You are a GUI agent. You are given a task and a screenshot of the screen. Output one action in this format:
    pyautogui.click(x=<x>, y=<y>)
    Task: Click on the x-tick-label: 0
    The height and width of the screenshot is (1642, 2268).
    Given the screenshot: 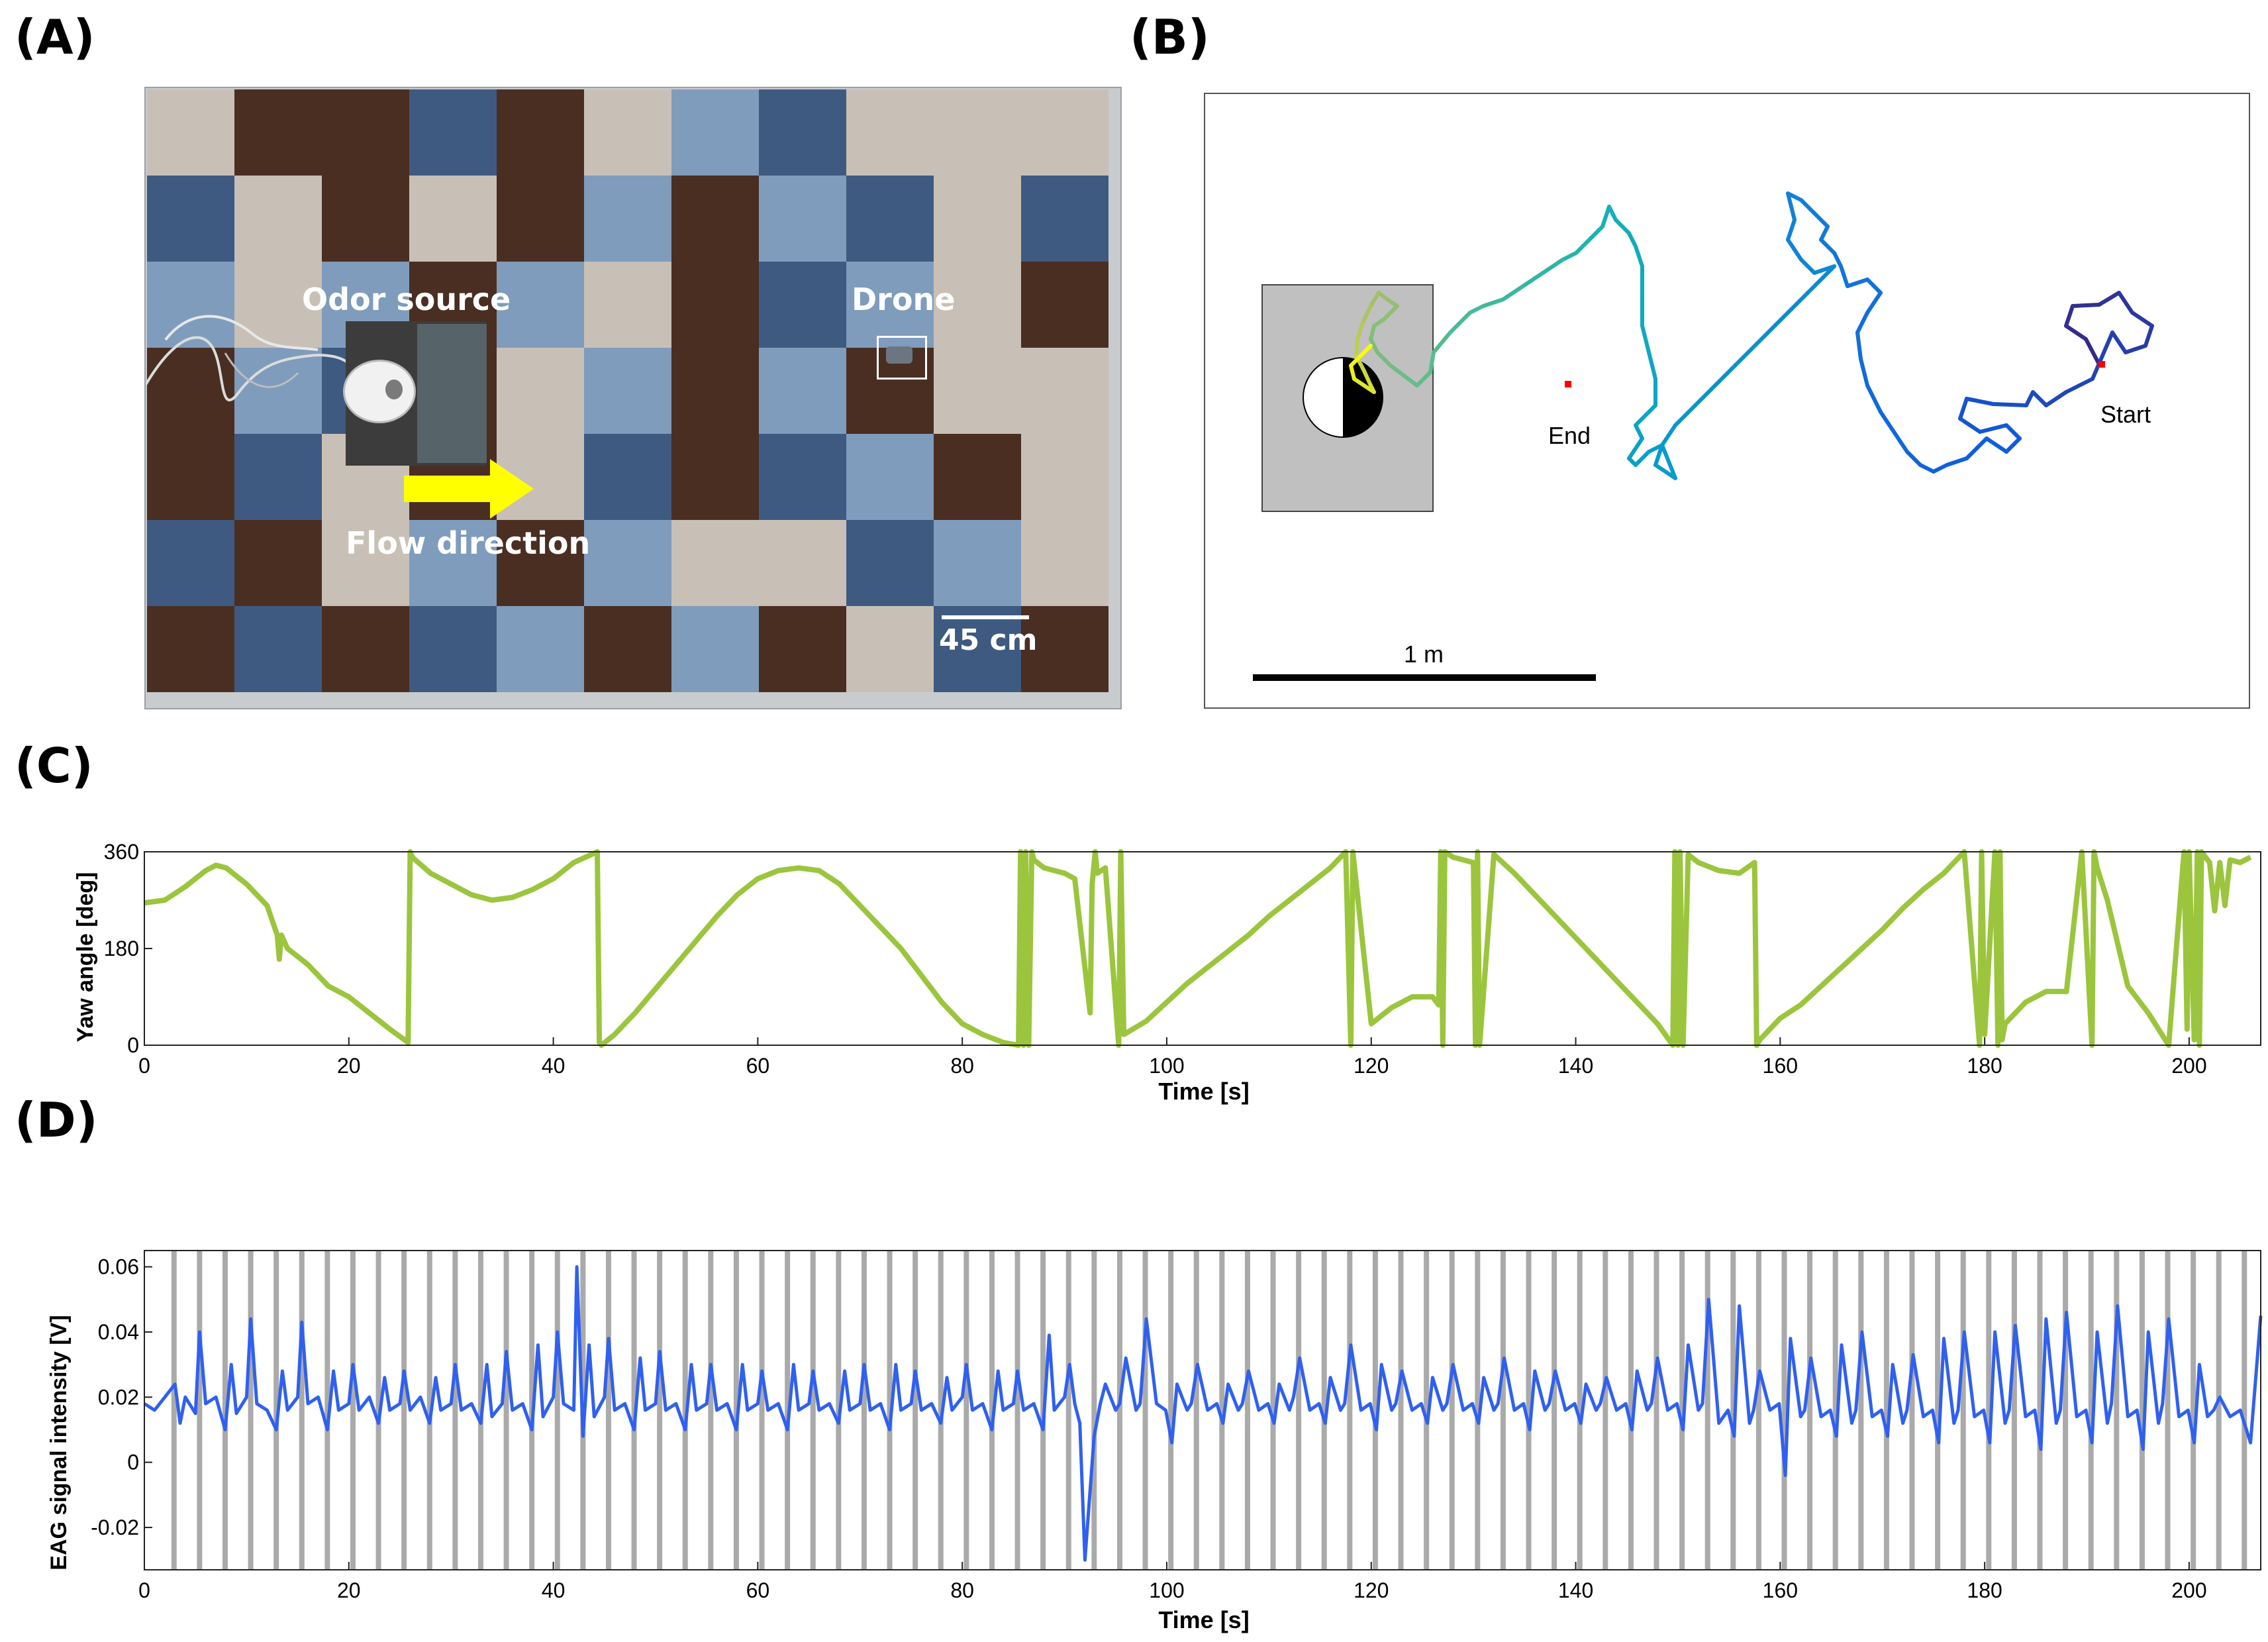 What is the action you would take?
    pyautogui.click(x=144, y=1066)
    